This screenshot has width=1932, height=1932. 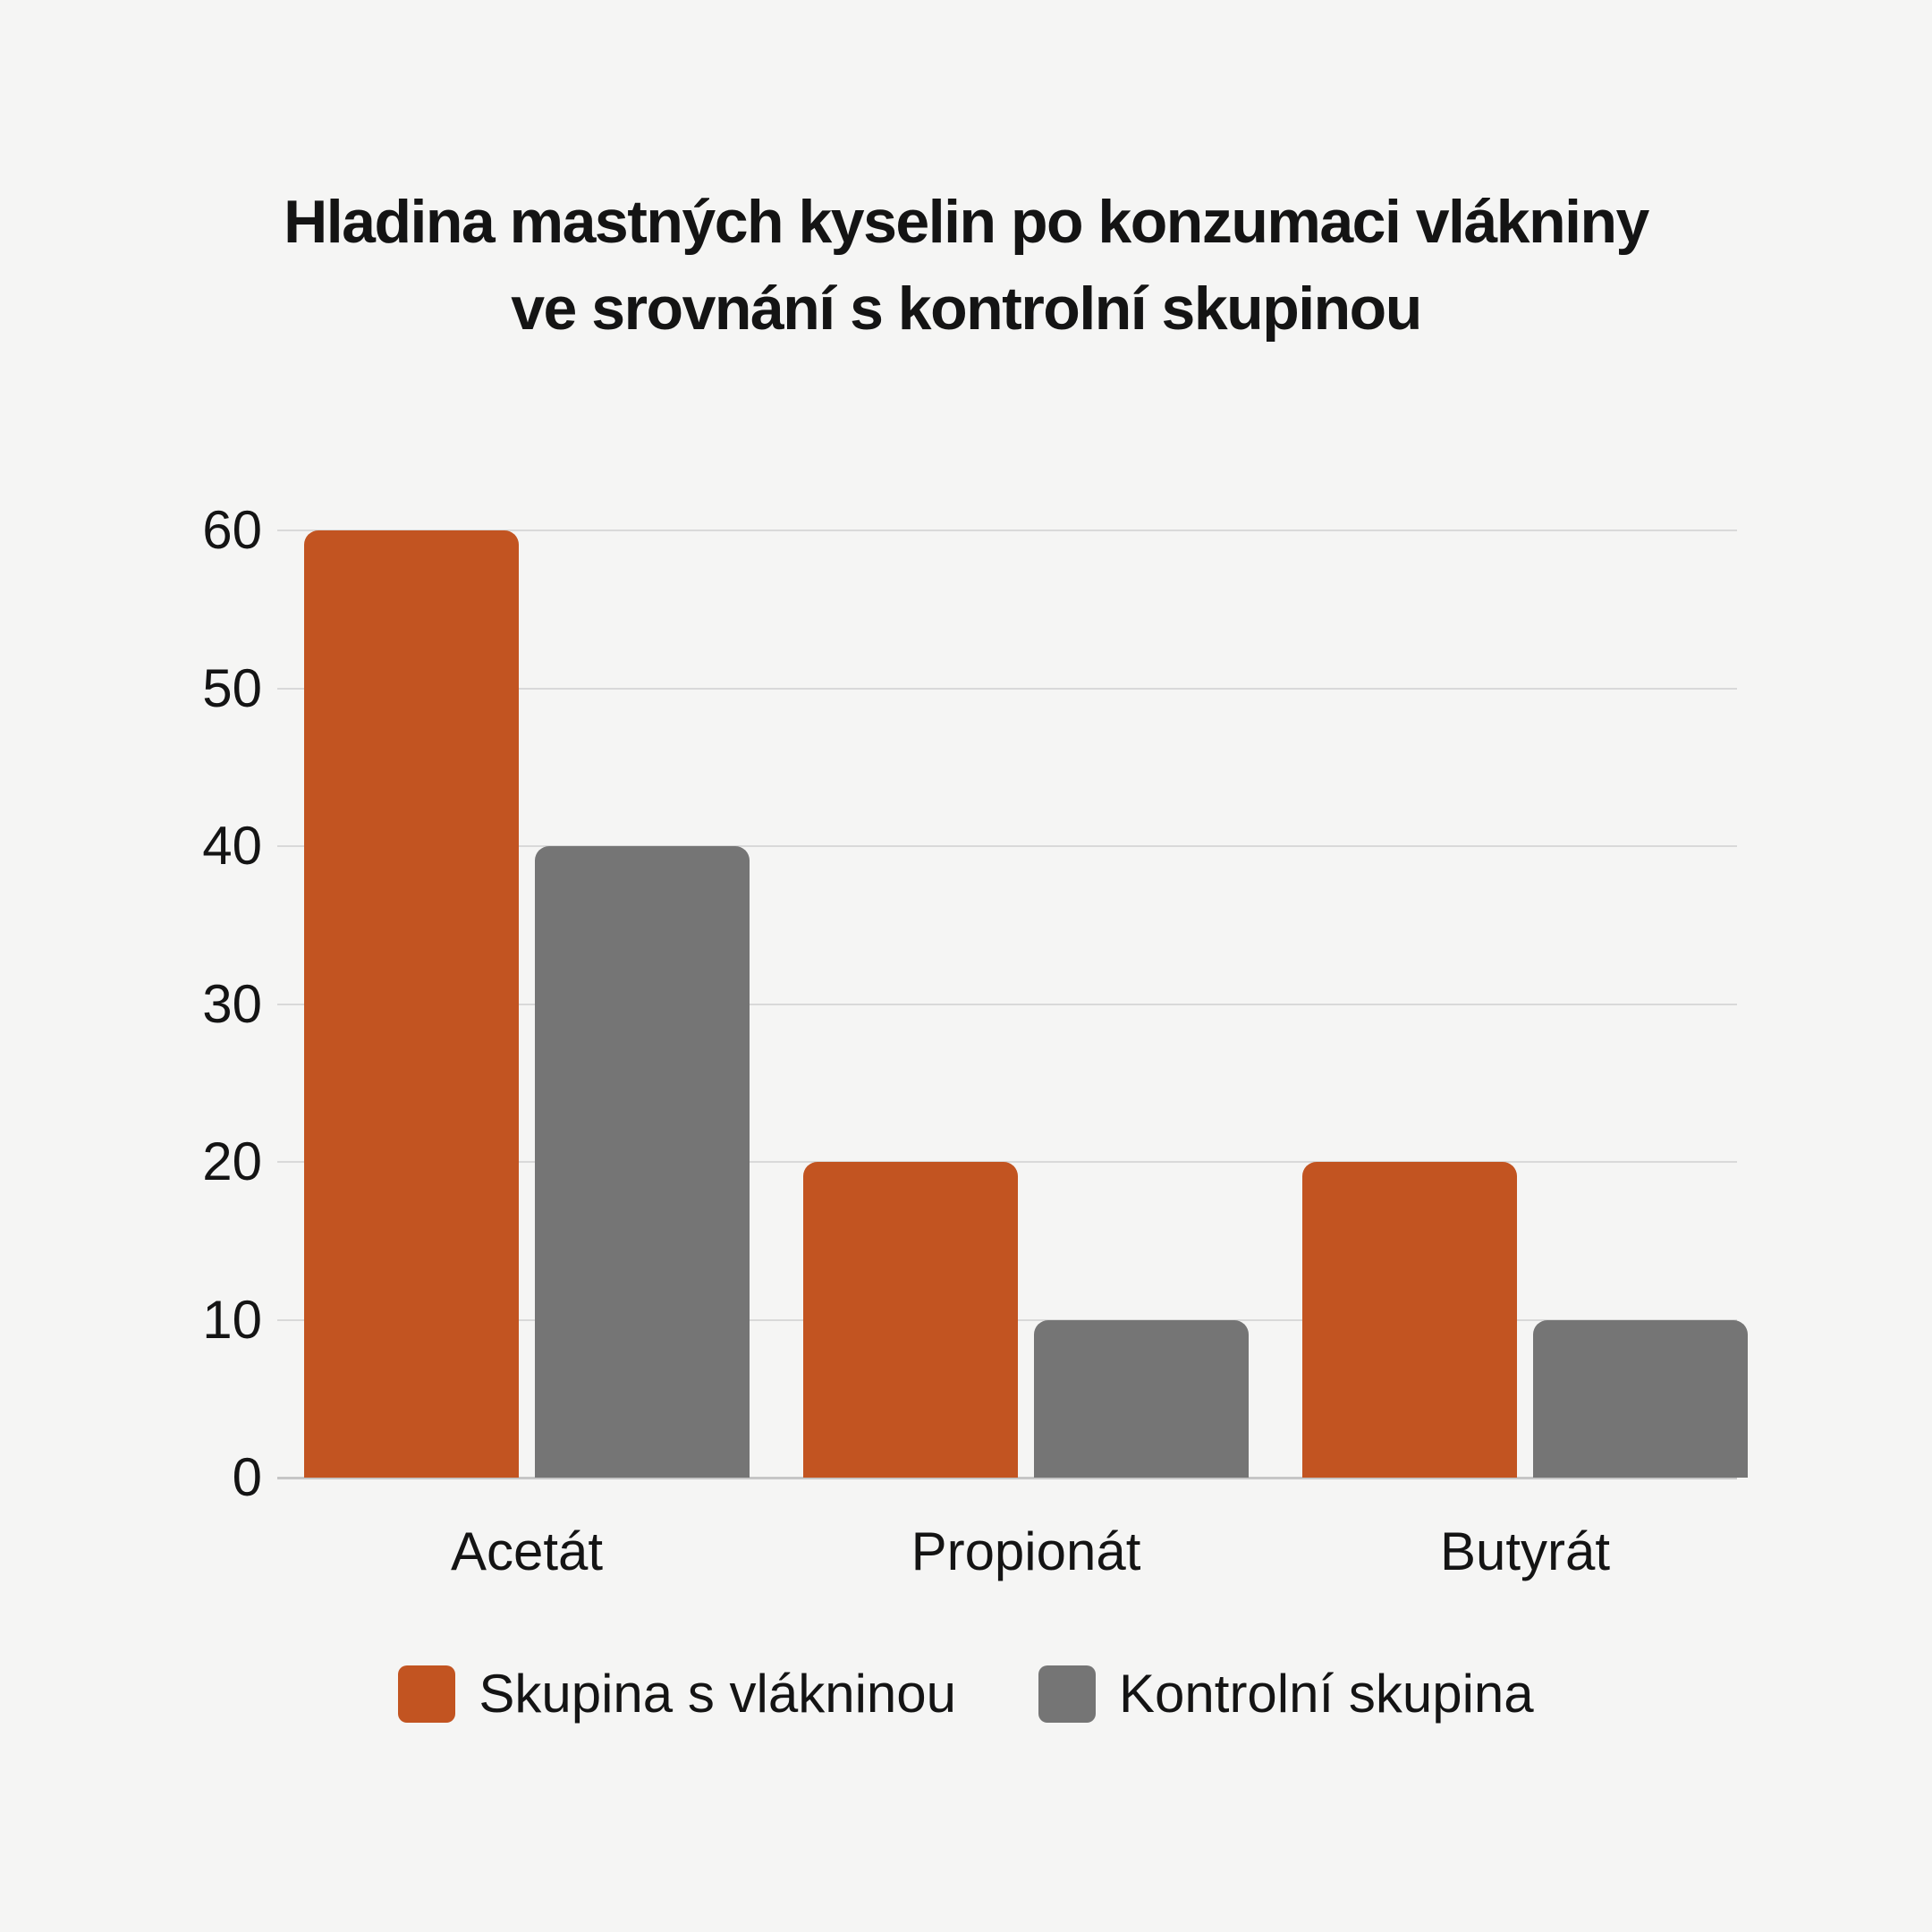 What do you see at coordinates (1640, 1398) in the screenshot?
I see `bar-butyrát-series-2` at bounding box center [1640, 1398].